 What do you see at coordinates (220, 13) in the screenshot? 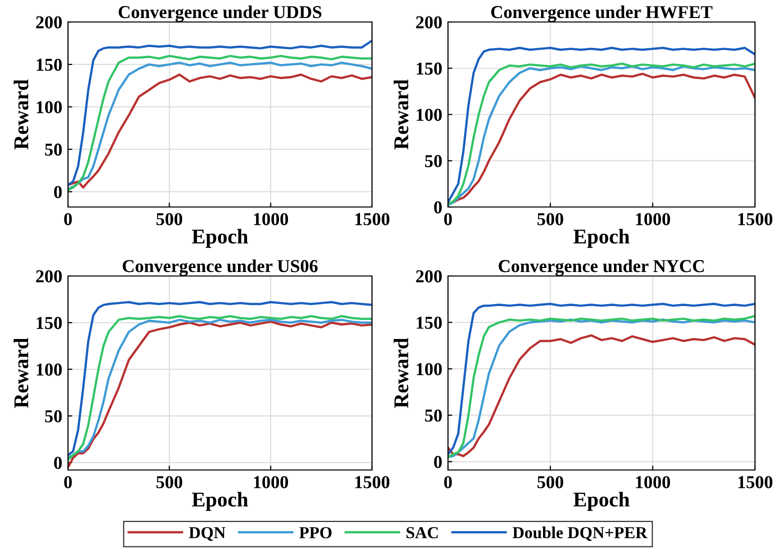
I see `chart-title: Convergence under UDDS` at bounding box center [220, 13].